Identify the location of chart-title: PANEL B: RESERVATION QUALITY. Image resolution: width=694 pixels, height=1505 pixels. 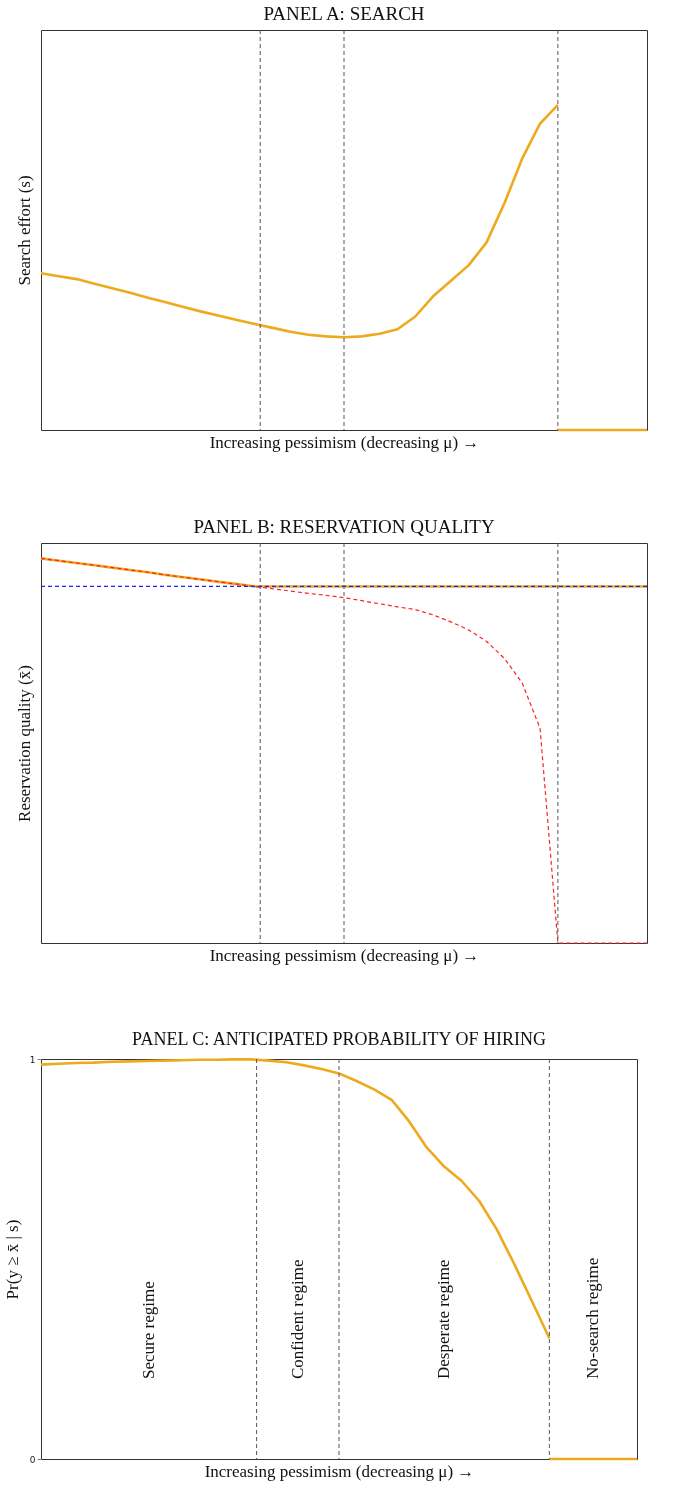
(344, 526).